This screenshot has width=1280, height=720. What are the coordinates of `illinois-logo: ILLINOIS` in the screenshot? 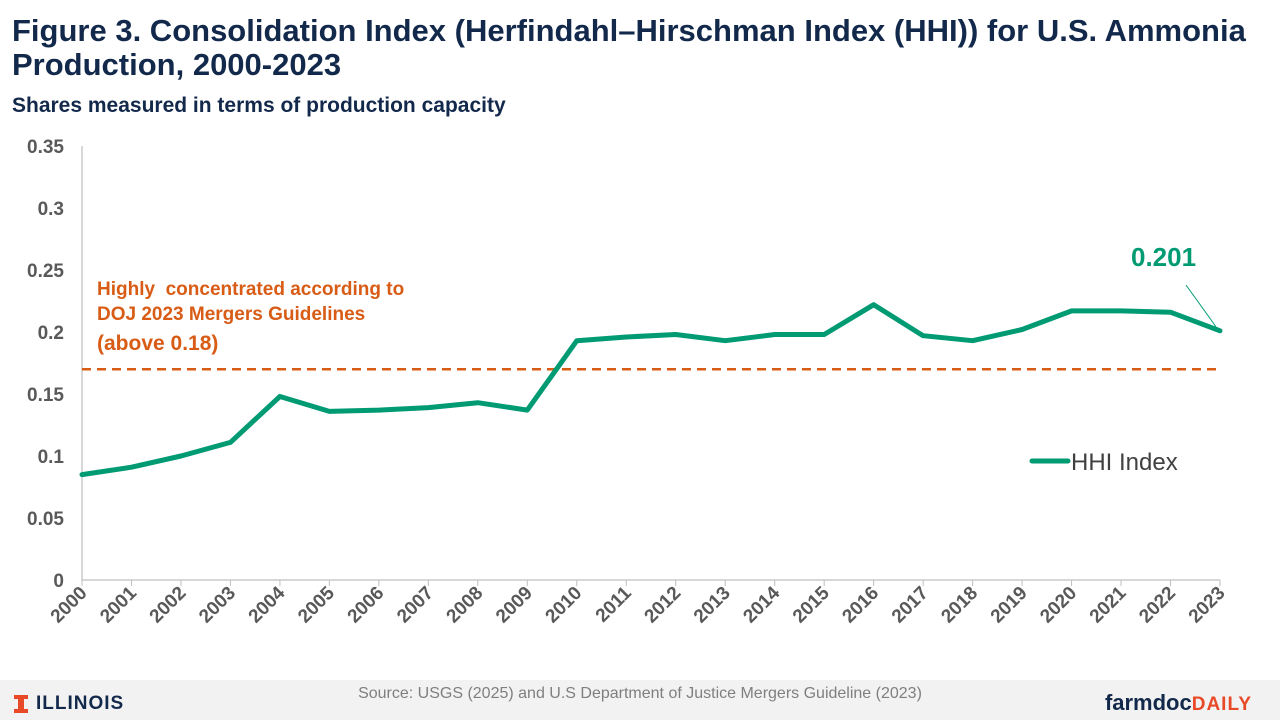 It's located at (69, 704).